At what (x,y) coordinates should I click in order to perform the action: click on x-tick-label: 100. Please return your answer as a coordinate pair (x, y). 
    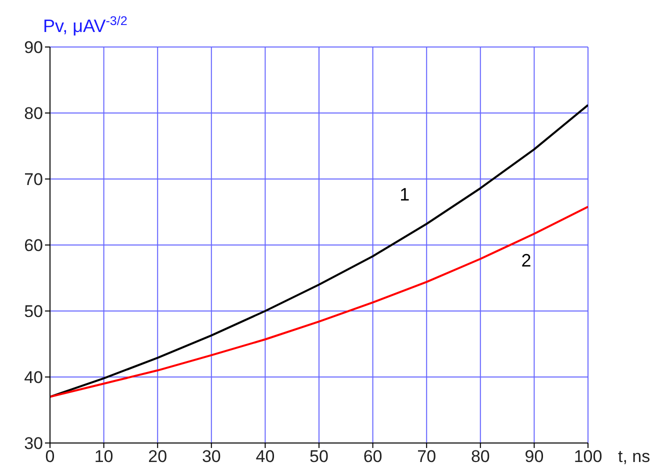
    Looking at the image, I should click on (588, 456).